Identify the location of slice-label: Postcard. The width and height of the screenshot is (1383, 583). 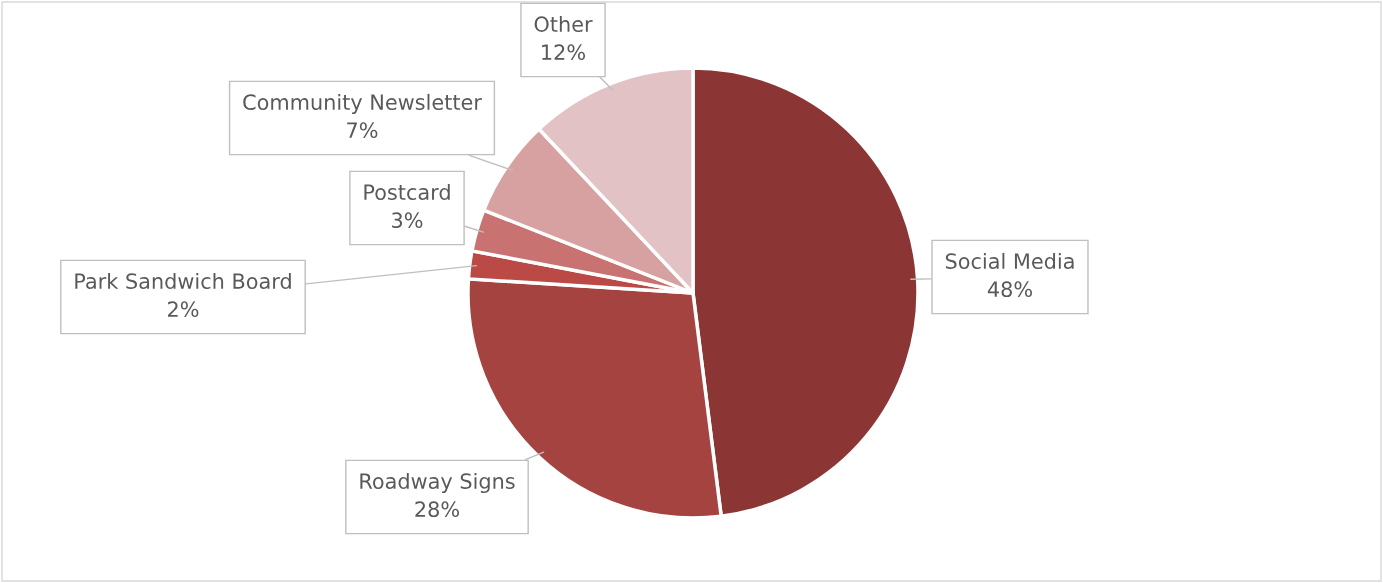
(407, 192).